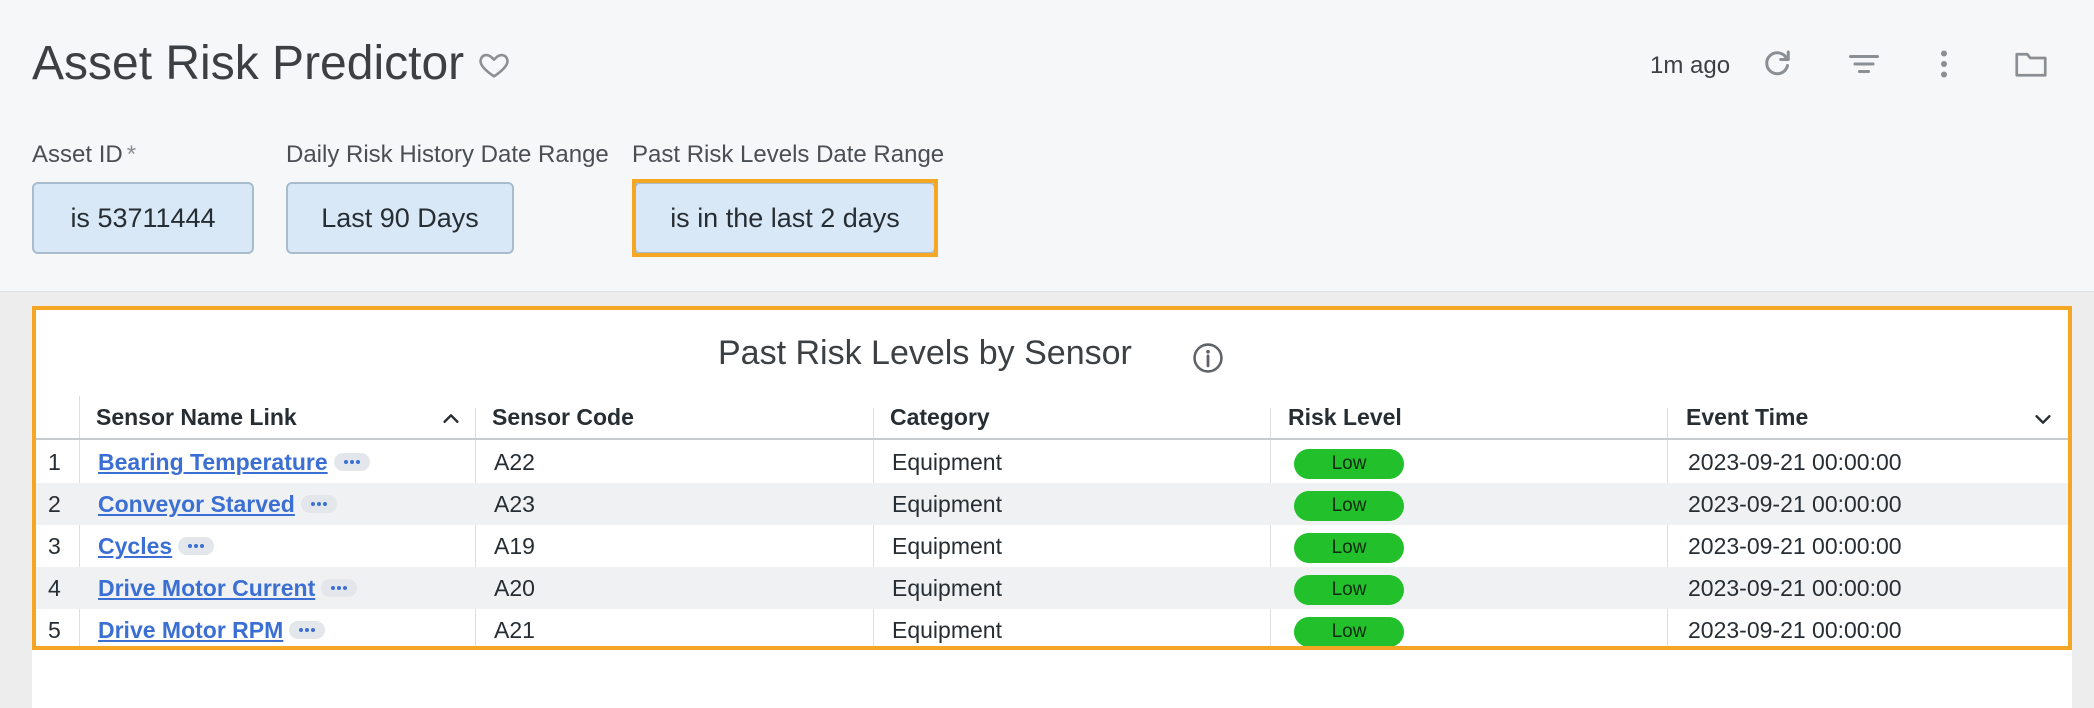 The height and width of the screenshot is (708, 2094). I want to click on filter-label-asset-id: Asset ID *, so click(84, 154).